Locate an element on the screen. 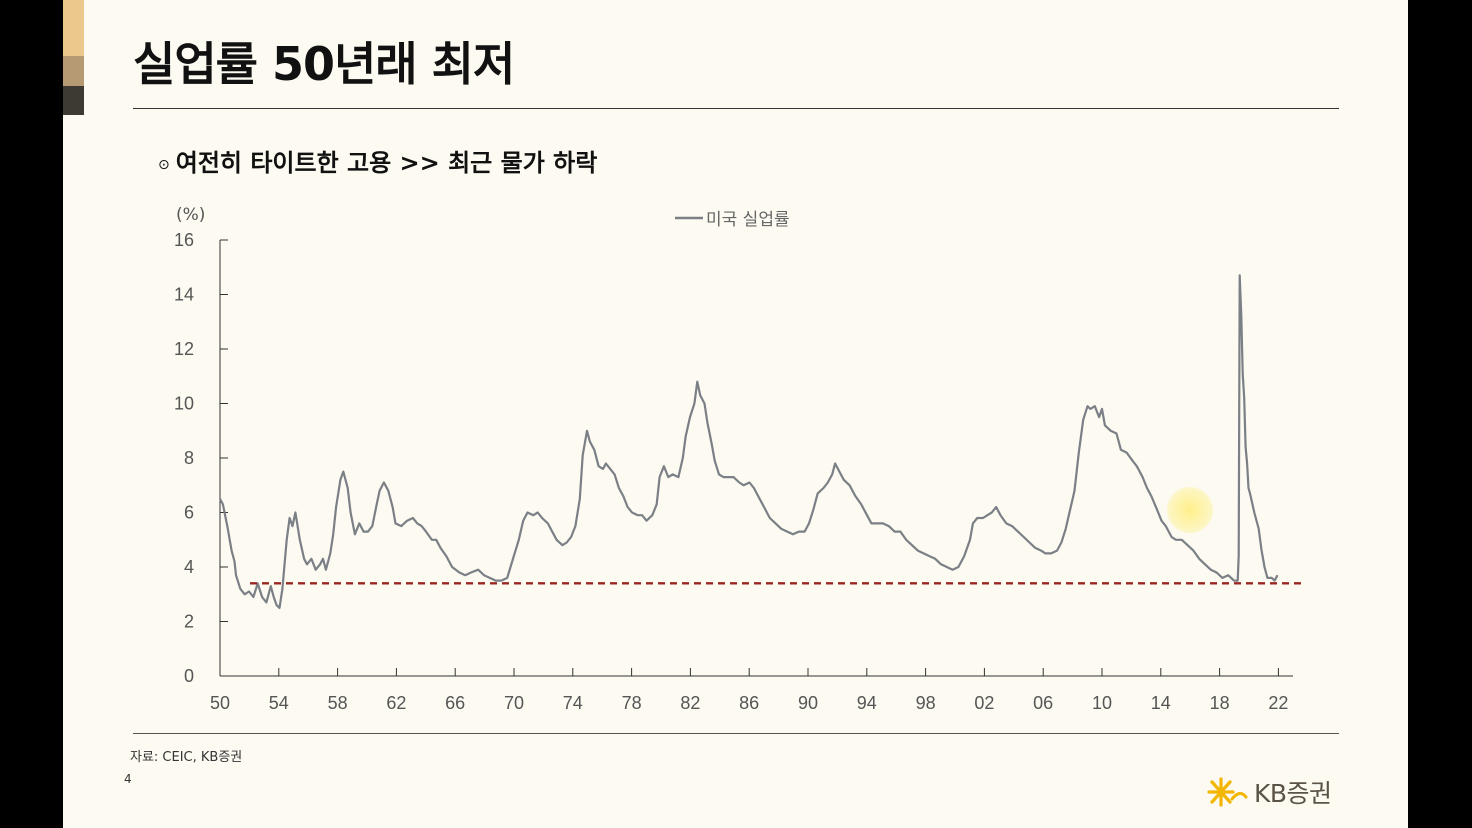 The image size is (1472, 828). source-divider is located at coordinates (736, 733).